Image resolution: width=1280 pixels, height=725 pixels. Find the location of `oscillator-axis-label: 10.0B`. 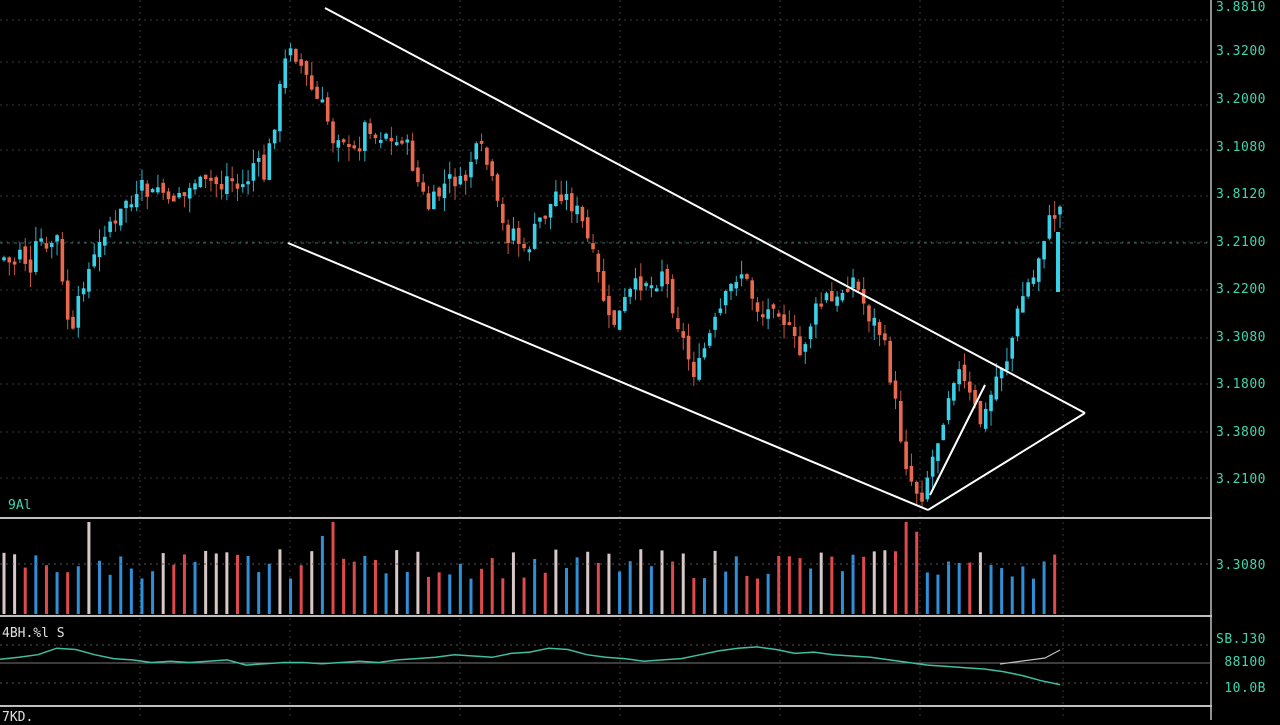

oscillator-axis-label: 10.0B is located at coordinates (1245, 688).